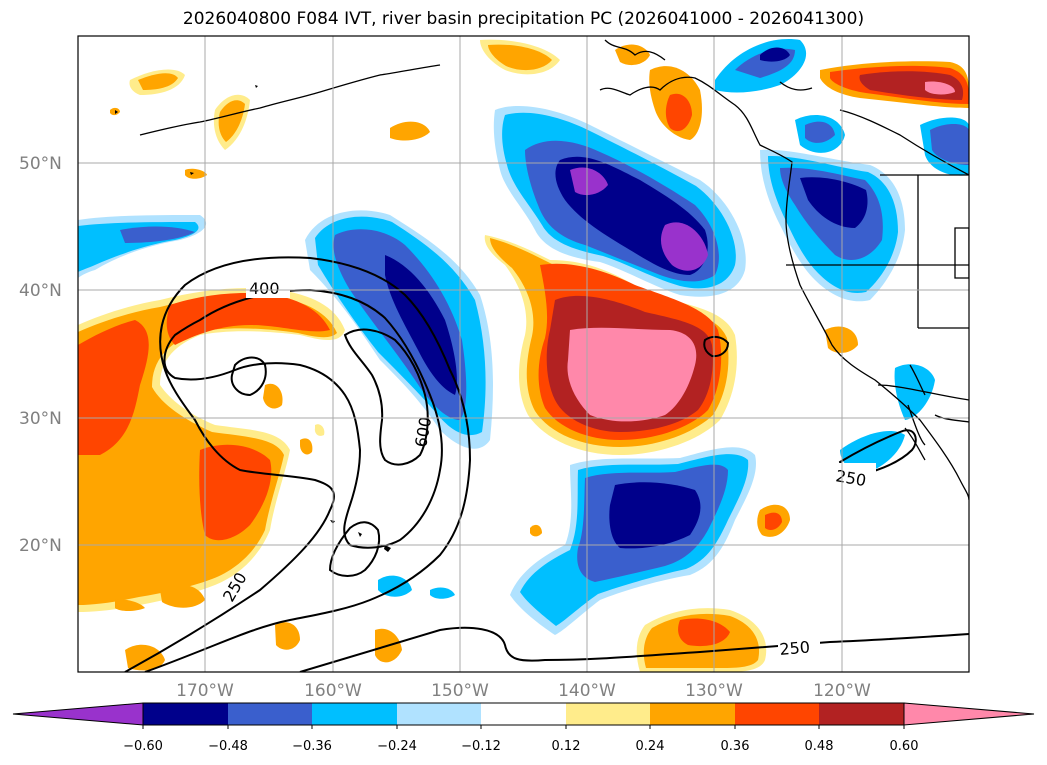 Image resolution: width=1047 pixels, height=765 pixels. I want to click on ivt-contour-600-south, so click(354, 549).